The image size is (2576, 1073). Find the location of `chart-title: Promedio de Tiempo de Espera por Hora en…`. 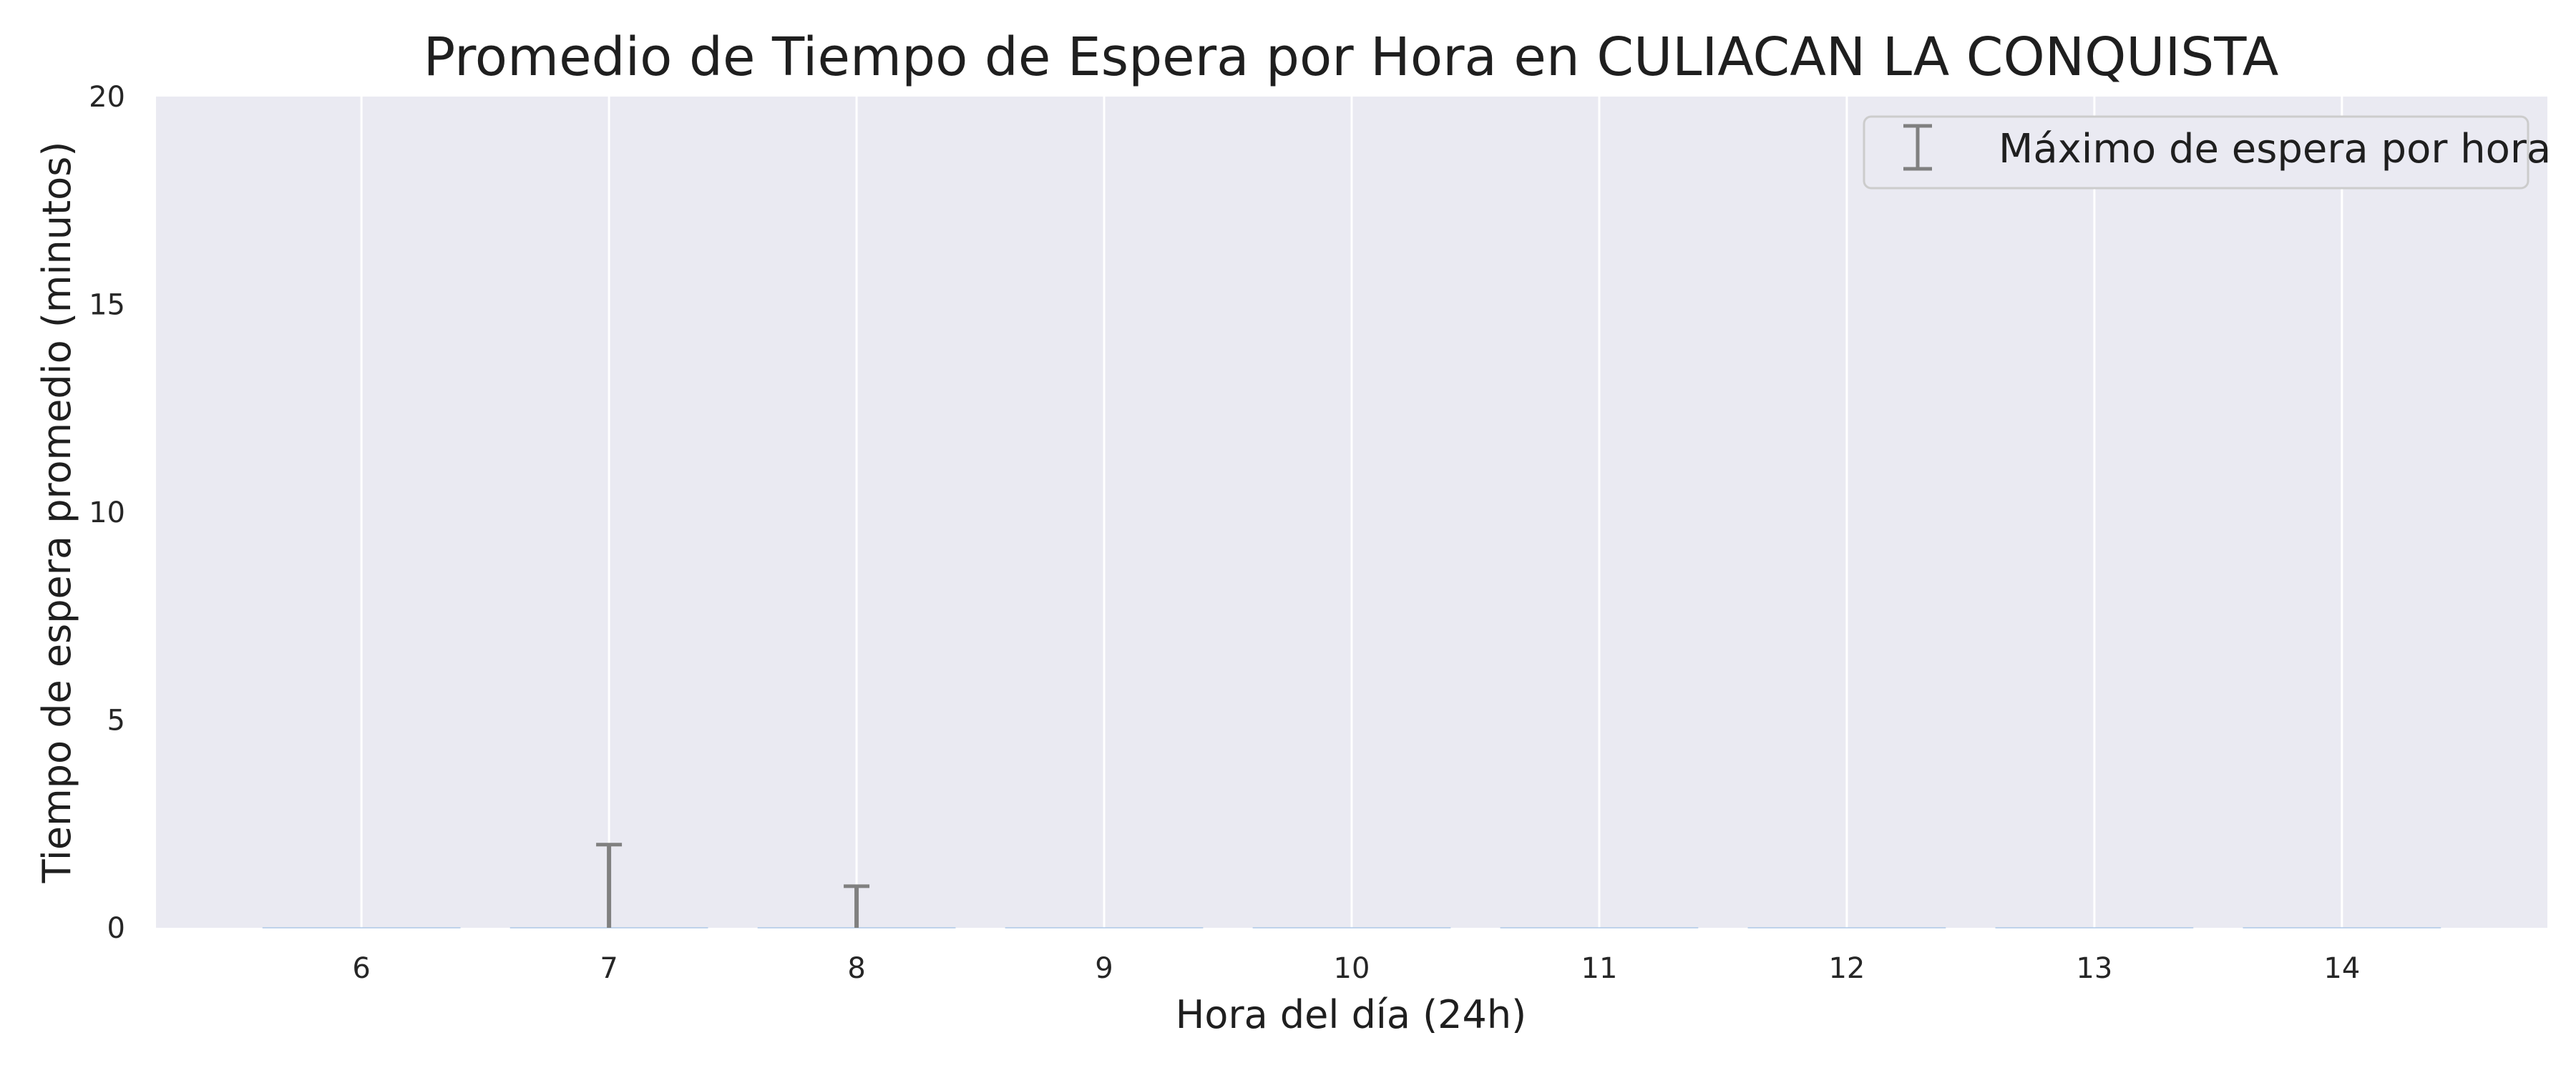

chart-title: Promedio de Tiempo de Espera por Hora en… is located at coordinates (1351, 57).